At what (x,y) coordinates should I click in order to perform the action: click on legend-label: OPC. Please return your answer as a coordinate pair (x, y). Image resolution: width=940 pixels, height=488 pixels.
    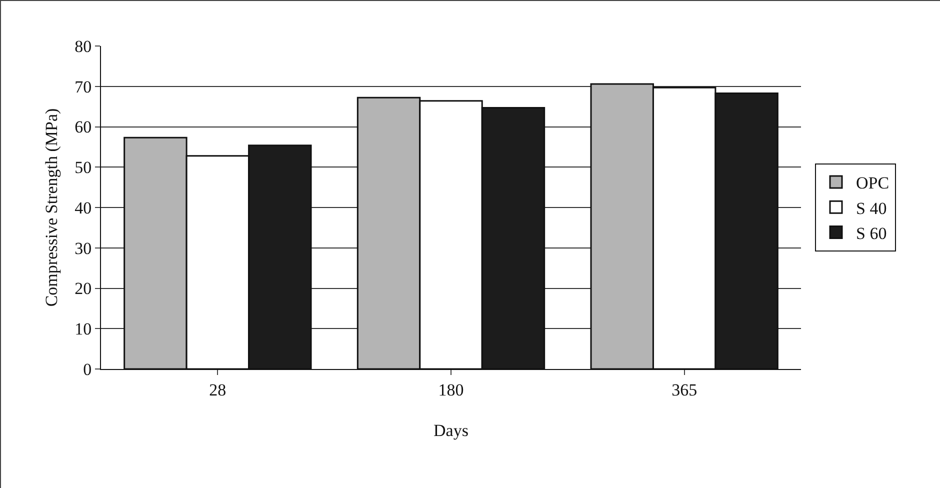
    Looking at the image, I should click on (873, 183).